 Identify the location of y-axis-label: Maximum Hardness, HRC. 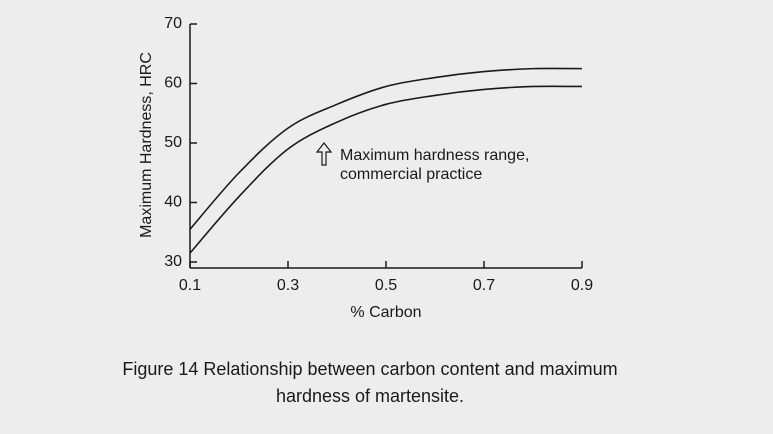
(146, 145).